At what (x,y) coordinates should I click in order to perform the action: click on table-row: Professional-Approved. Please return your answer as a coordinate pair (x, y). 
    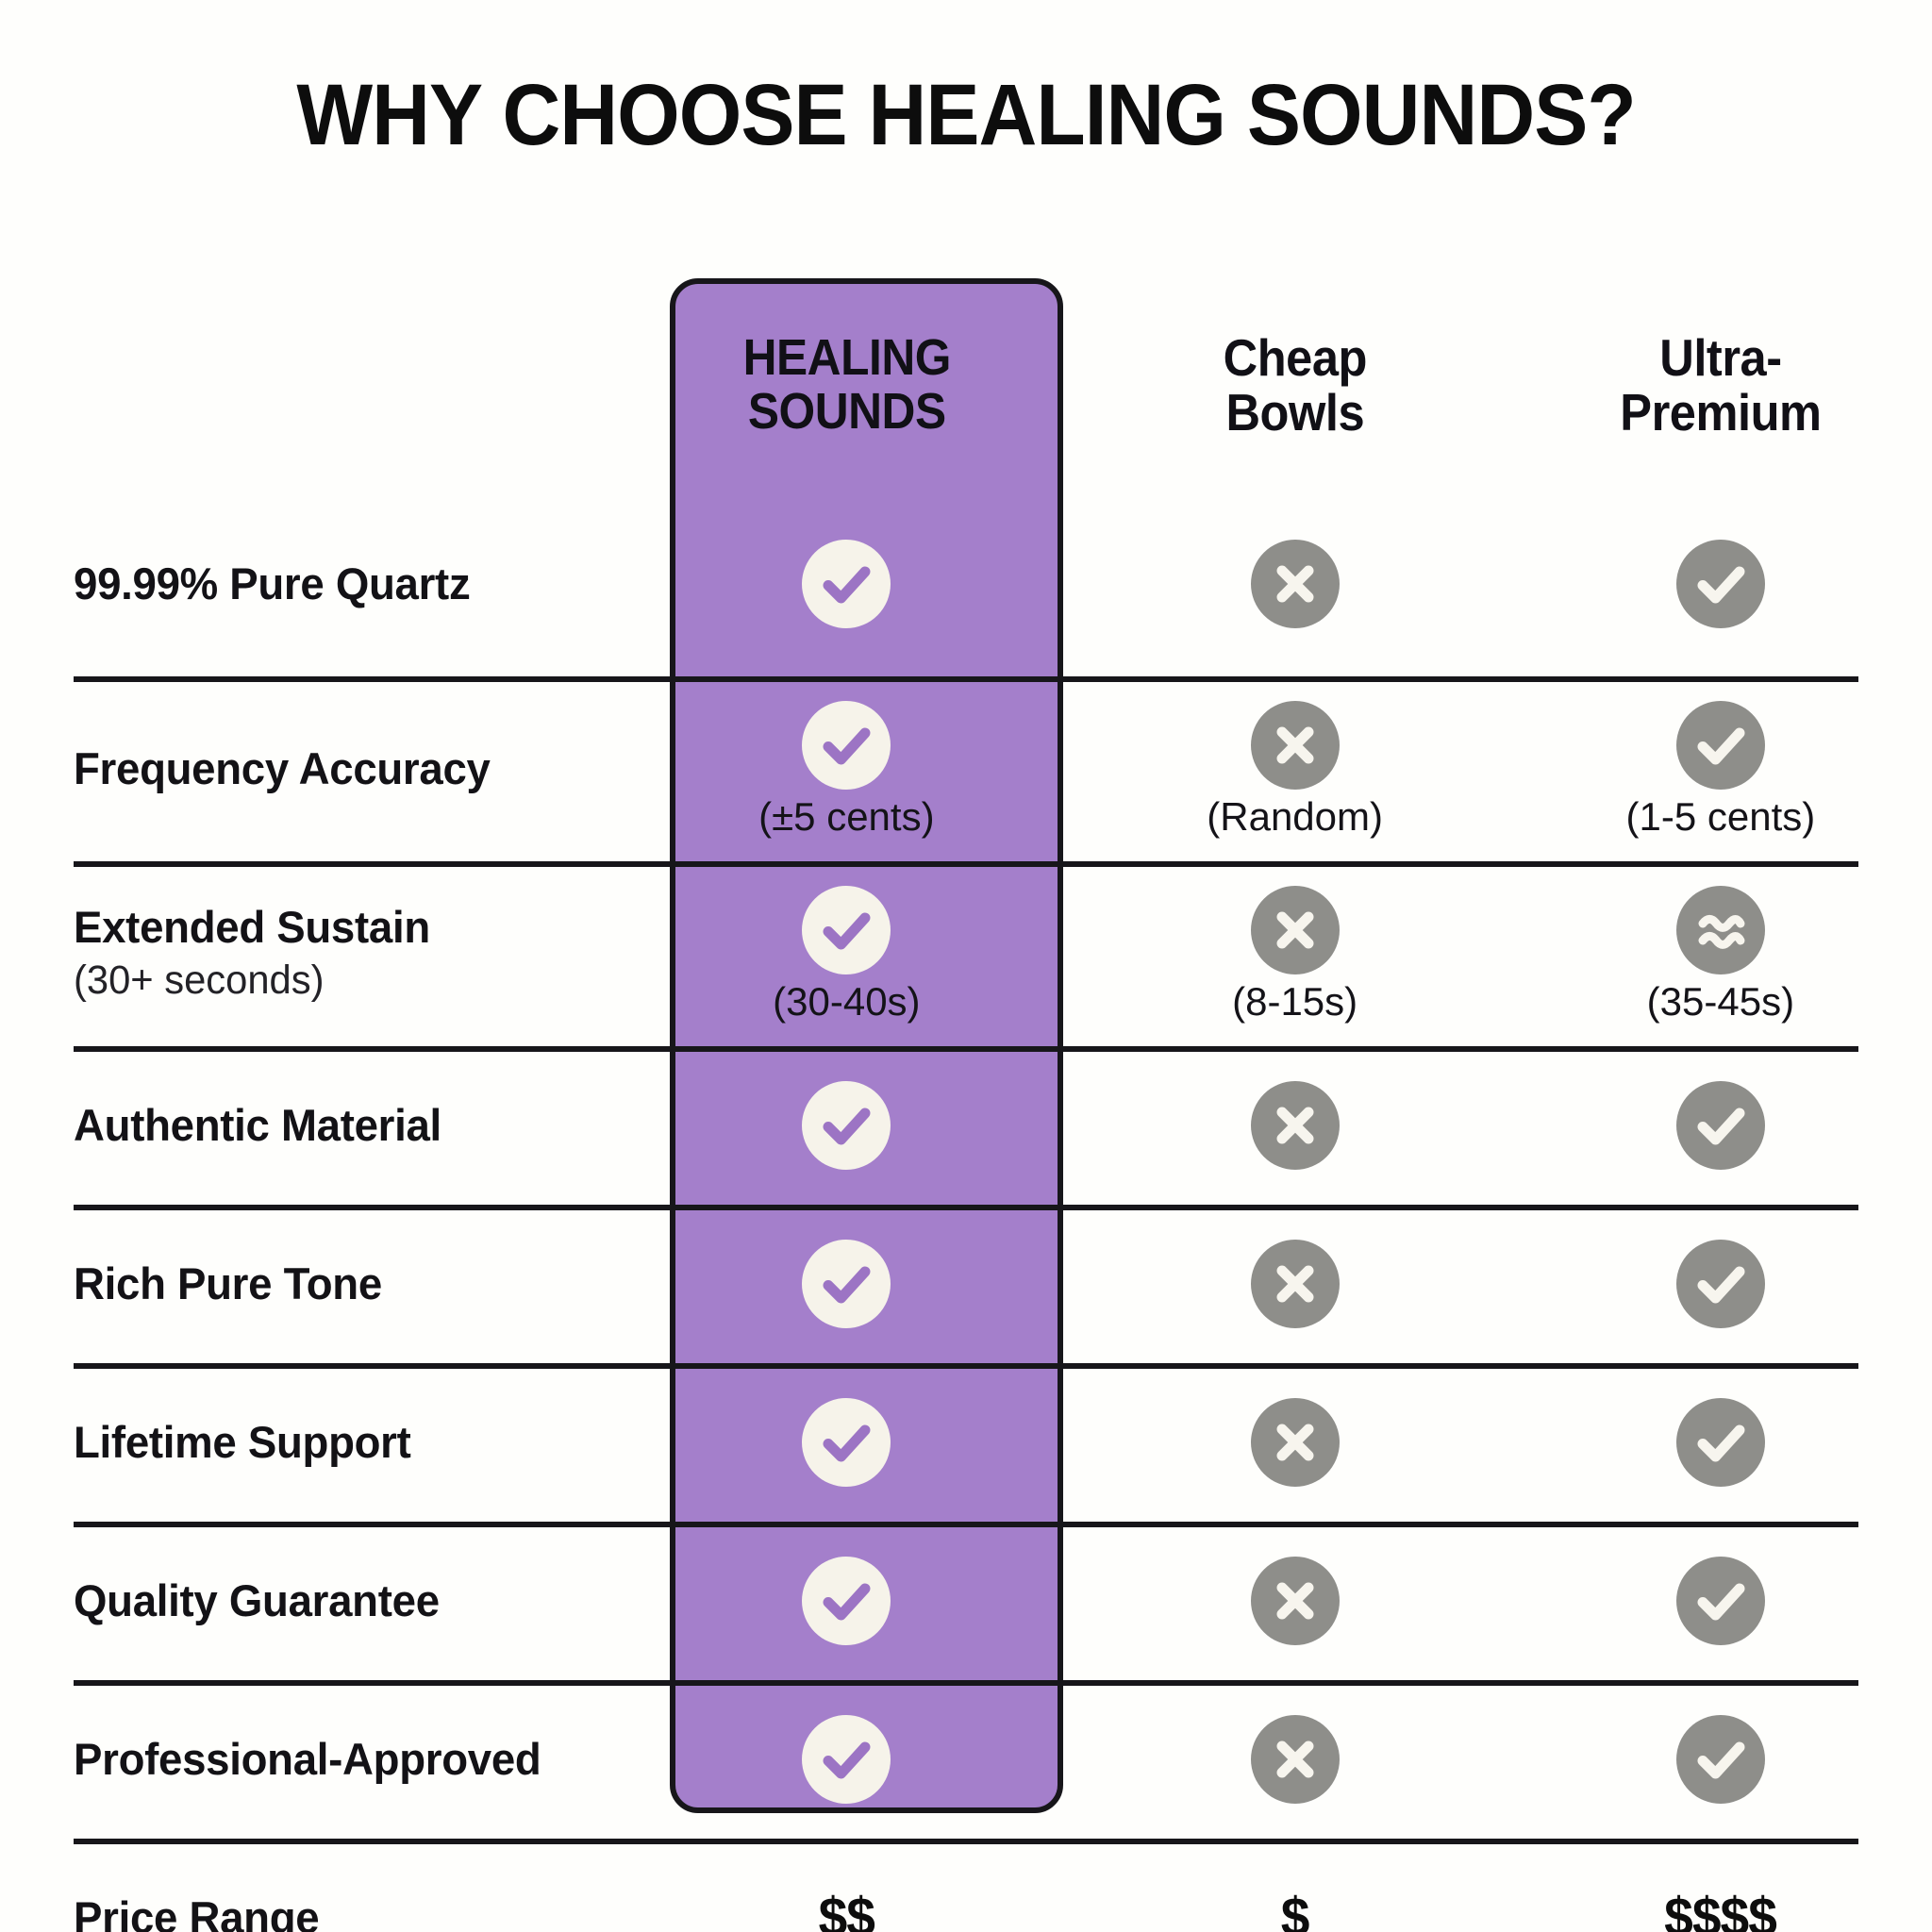
    Looking at the image, I should click on (966, 1760).